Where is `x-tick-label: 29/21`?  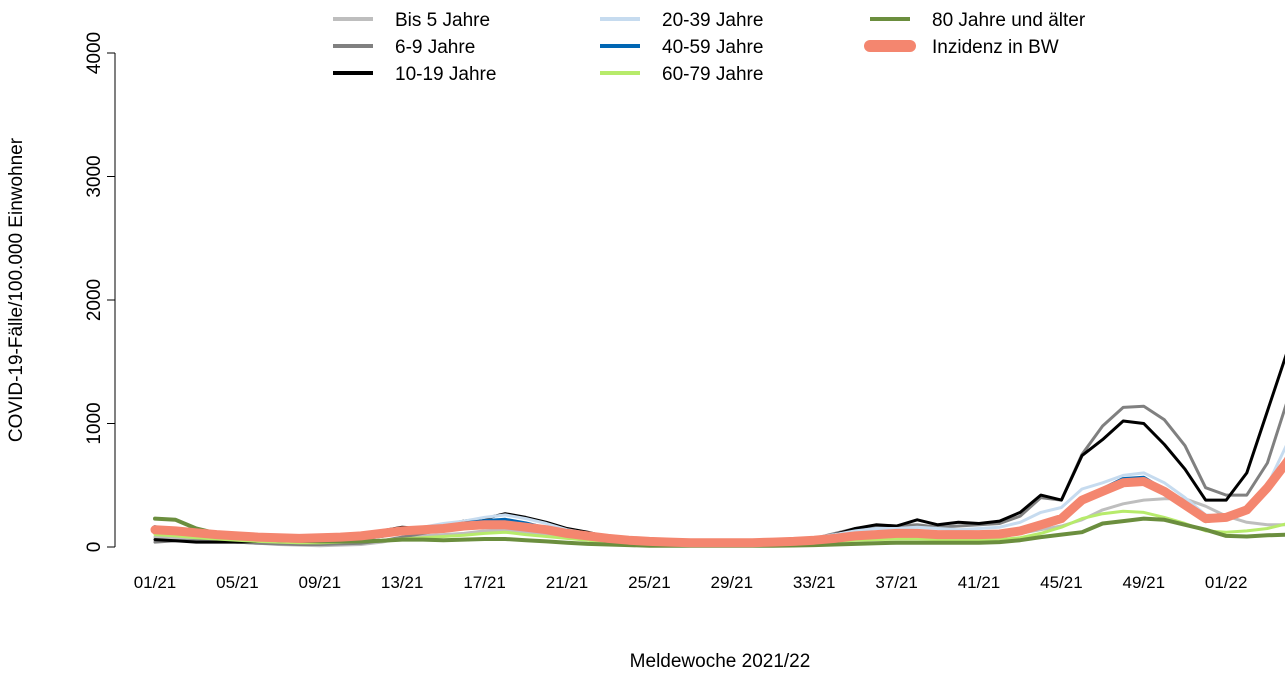 x-tick-label: 29/21 is located at coordinates (732, 582).